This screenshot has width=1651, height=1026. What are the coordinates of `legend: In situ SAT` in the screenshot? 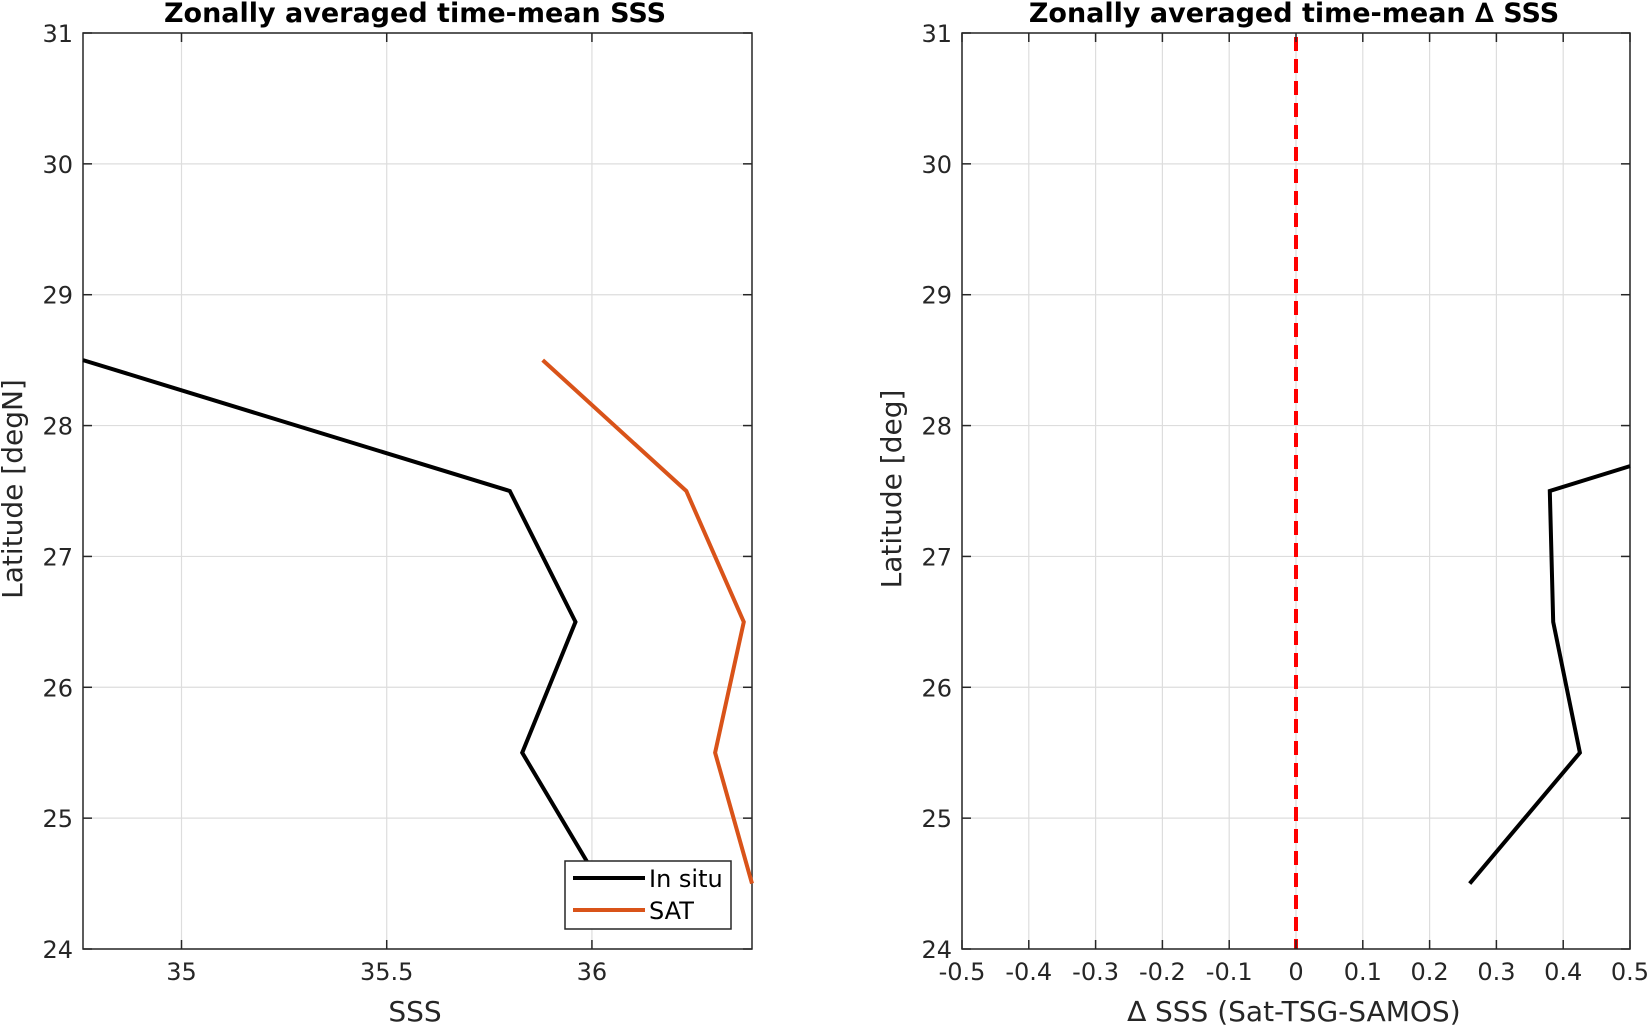 It's located at (648, 895).